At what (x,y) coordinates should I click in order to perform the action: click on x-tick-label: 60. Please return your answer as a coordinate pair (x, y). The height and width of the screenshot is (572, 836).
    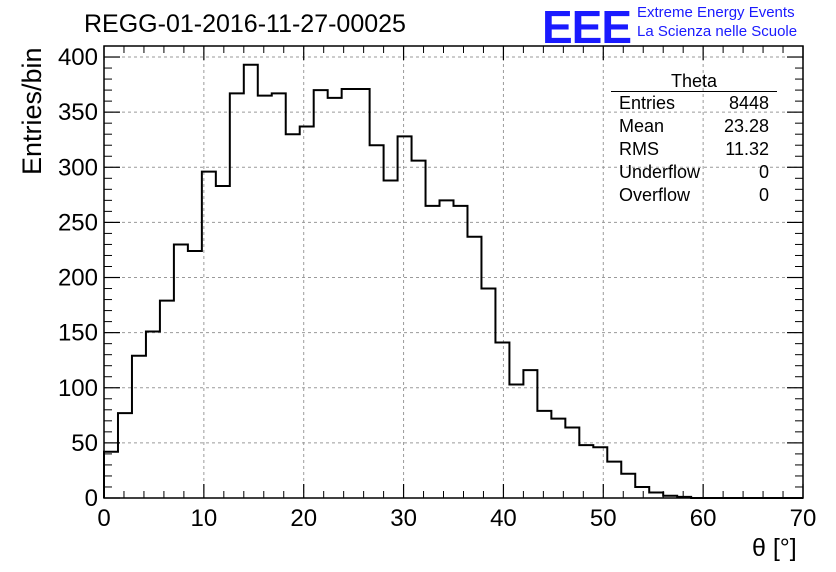
    Looking at the image, I should click on (703, 518).